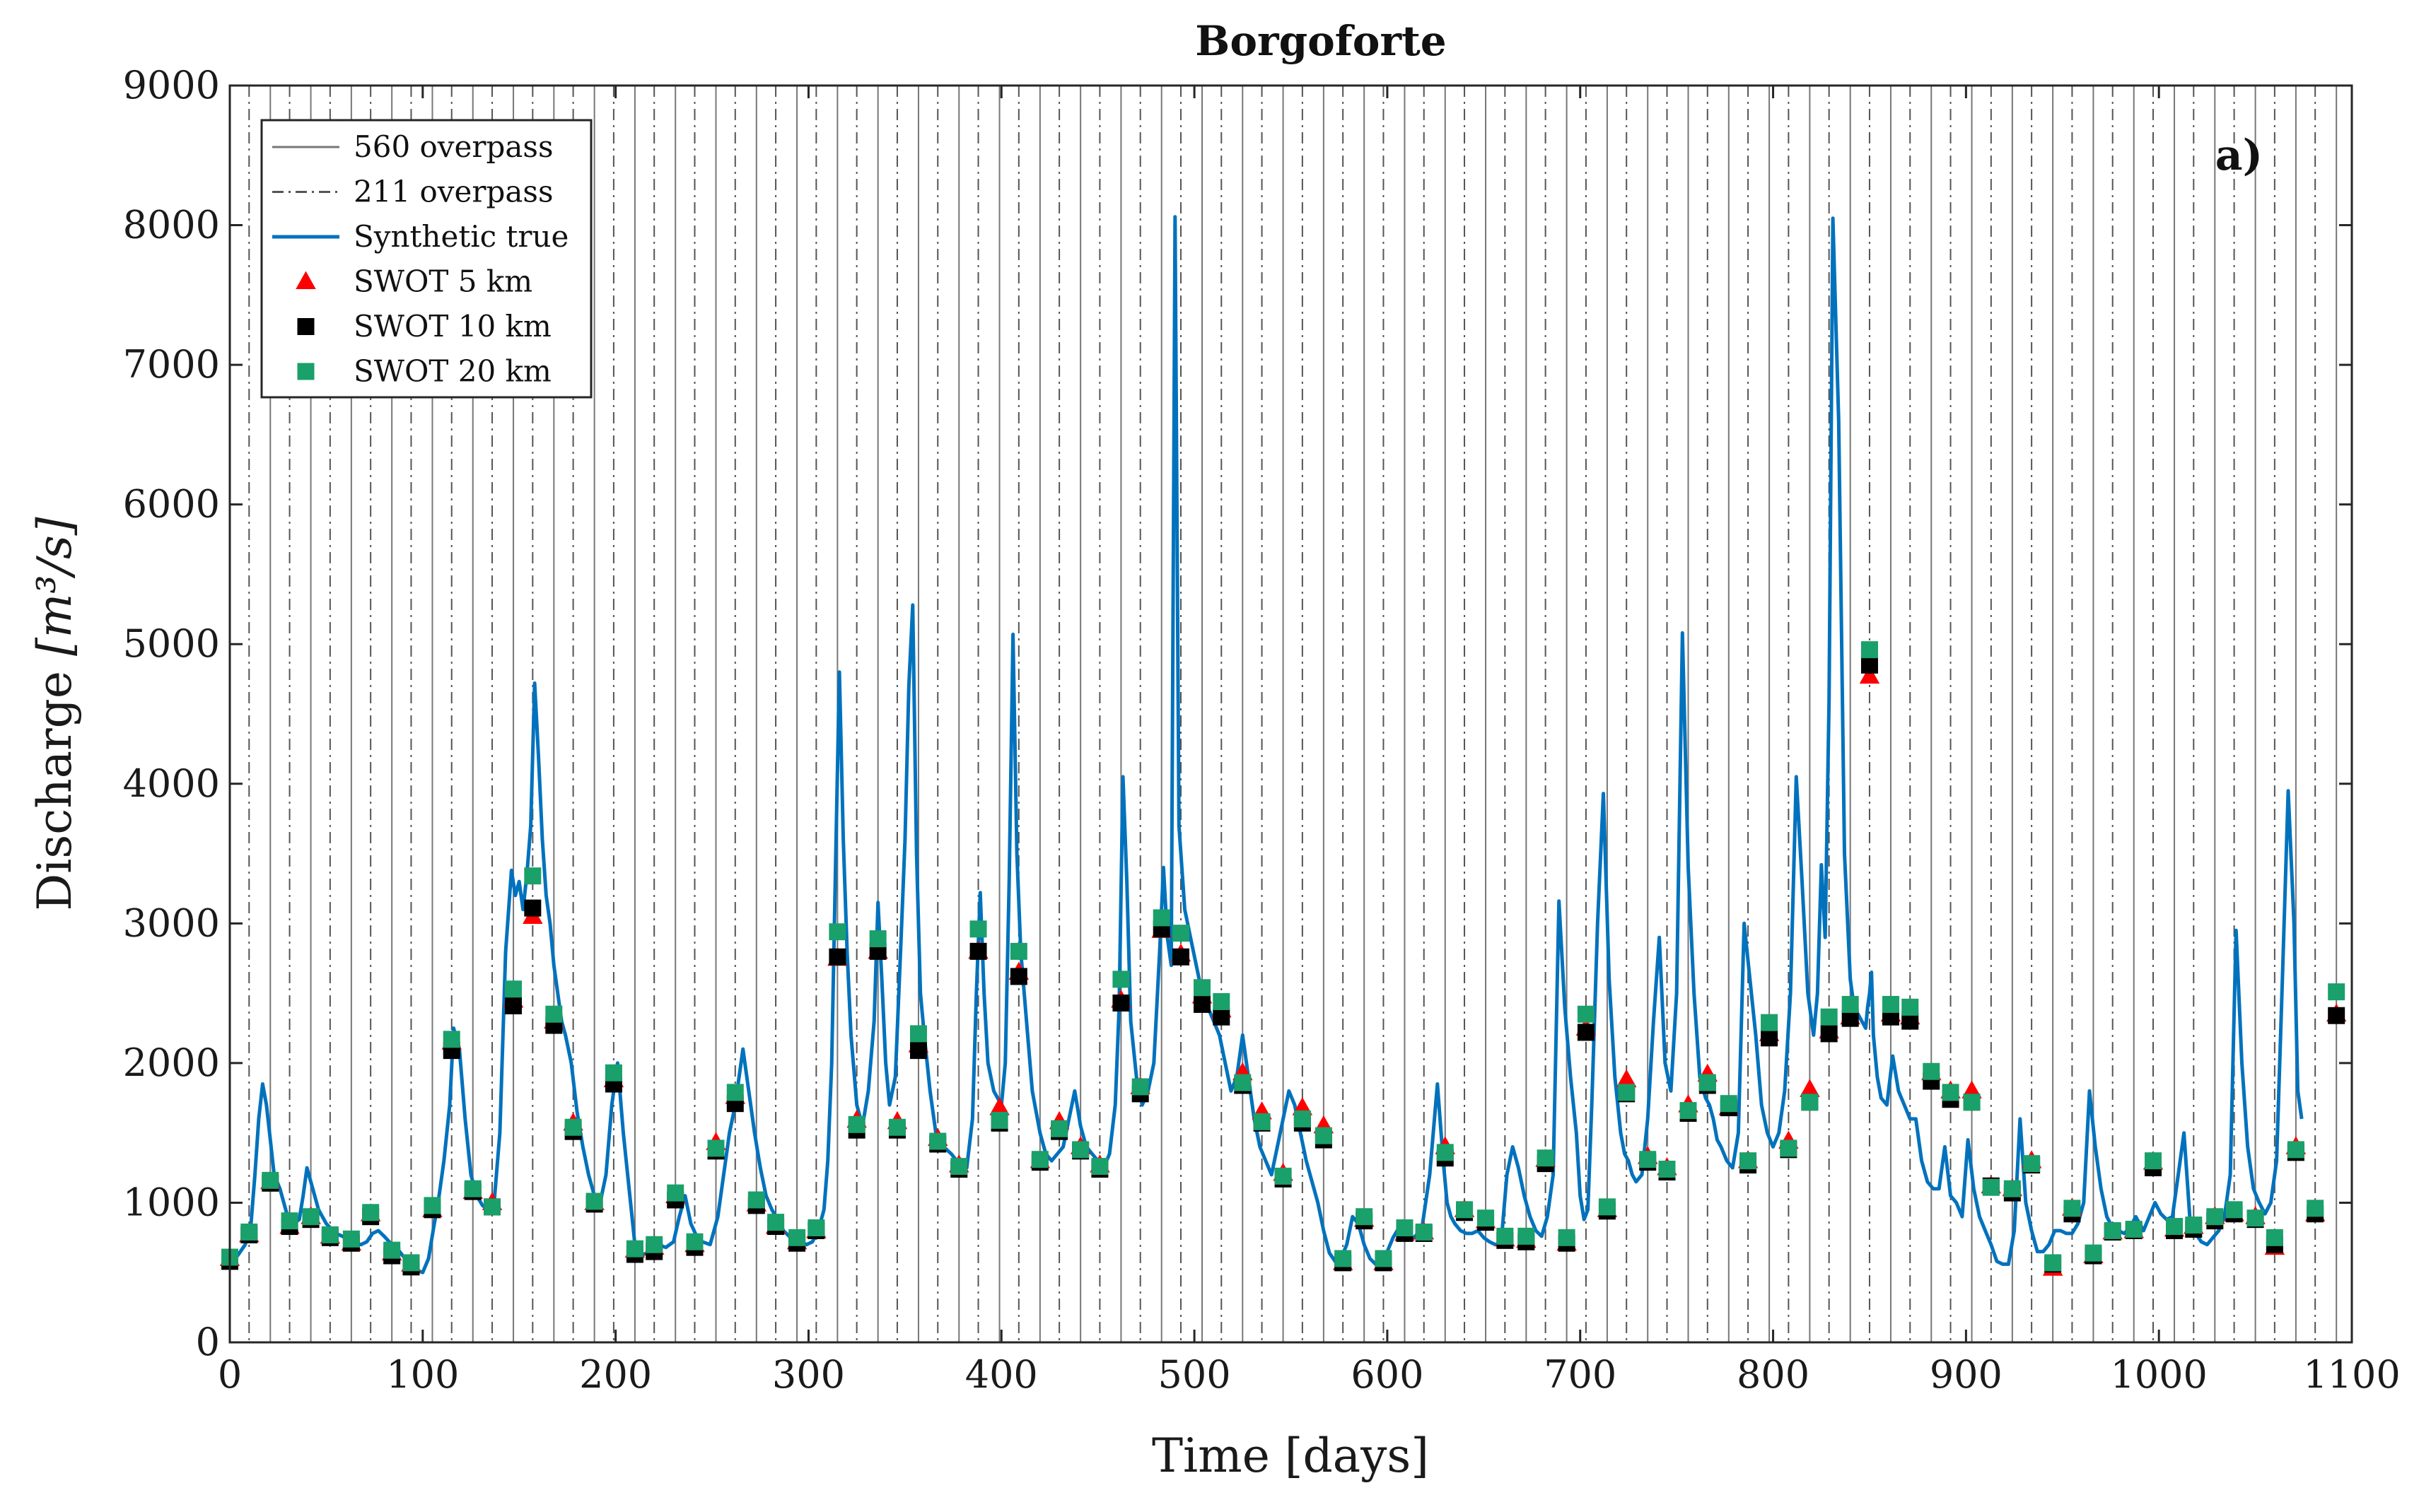 The image size is (2419, 1512). Describe the element at coordinates (171, 643) in the screenshot. I see `y-tick-label-5: 5000` at that location.